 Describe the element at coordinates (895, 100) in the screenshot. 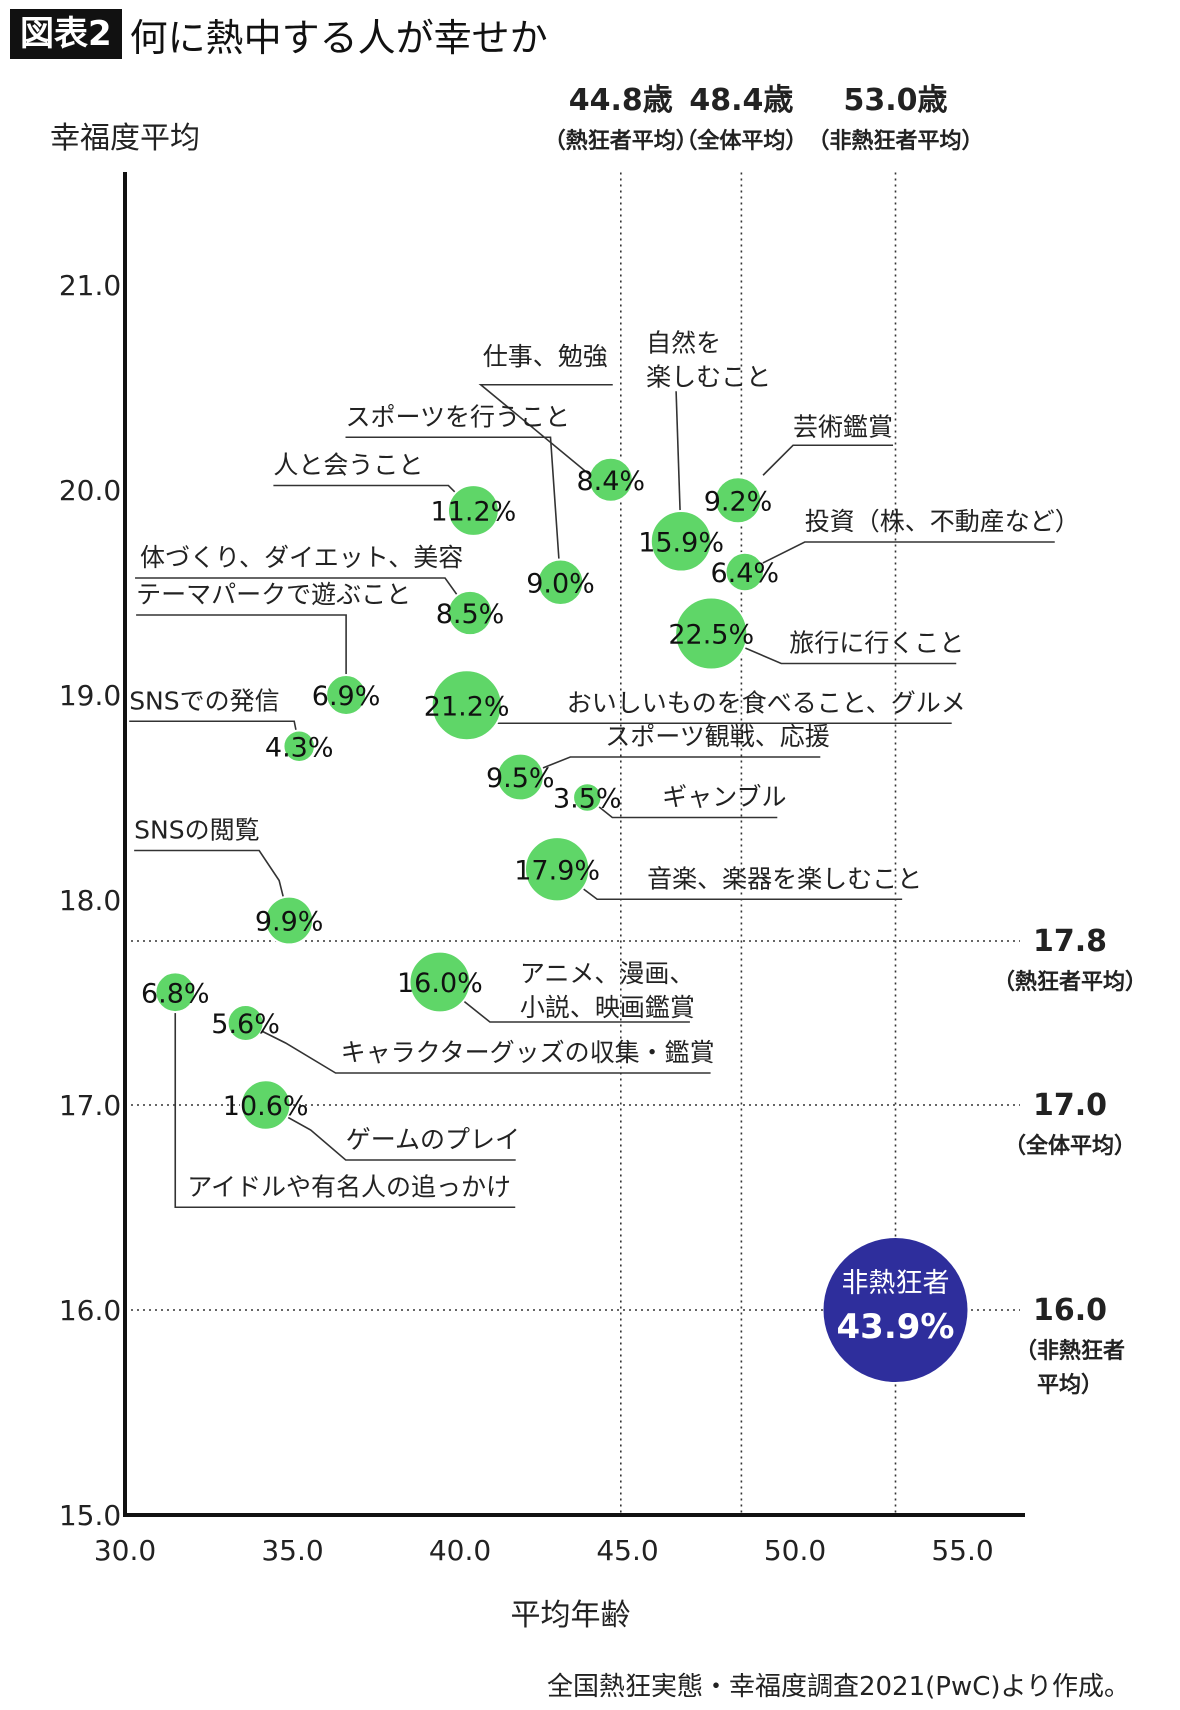

I see `vertical-reference-value: 53.0歳` at that location.